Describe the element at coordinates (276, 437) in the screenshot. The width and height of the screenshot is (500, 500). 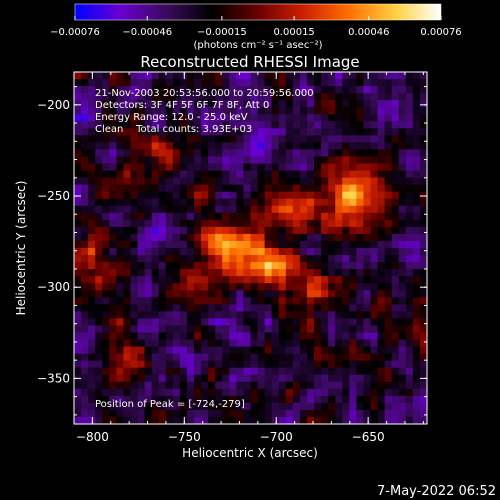
I see `x-tick-label: −700` at that location.